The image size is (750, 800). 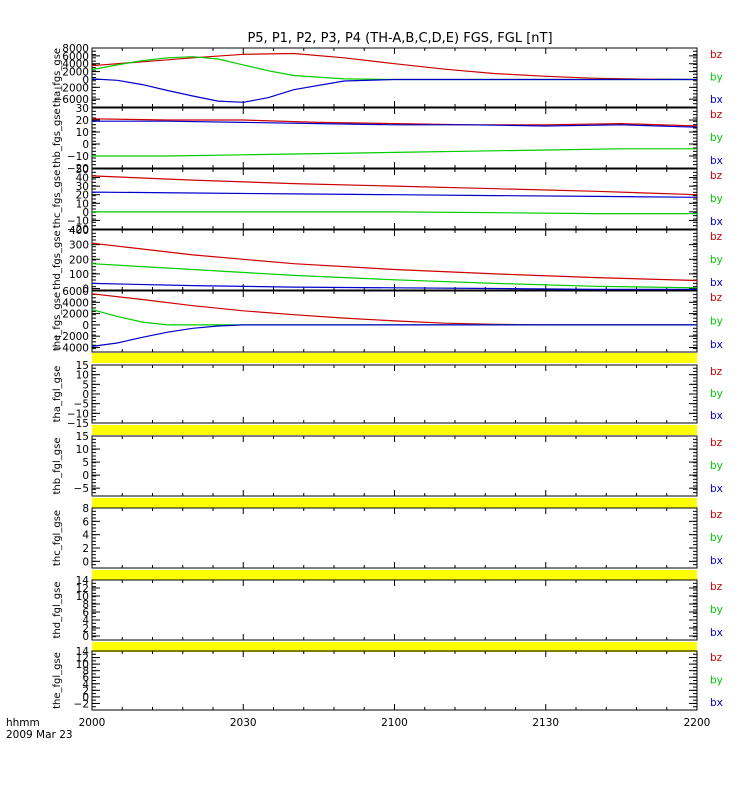 I want to click on y-axis-label: the_fgs_gse, so click(x=57, y=321).